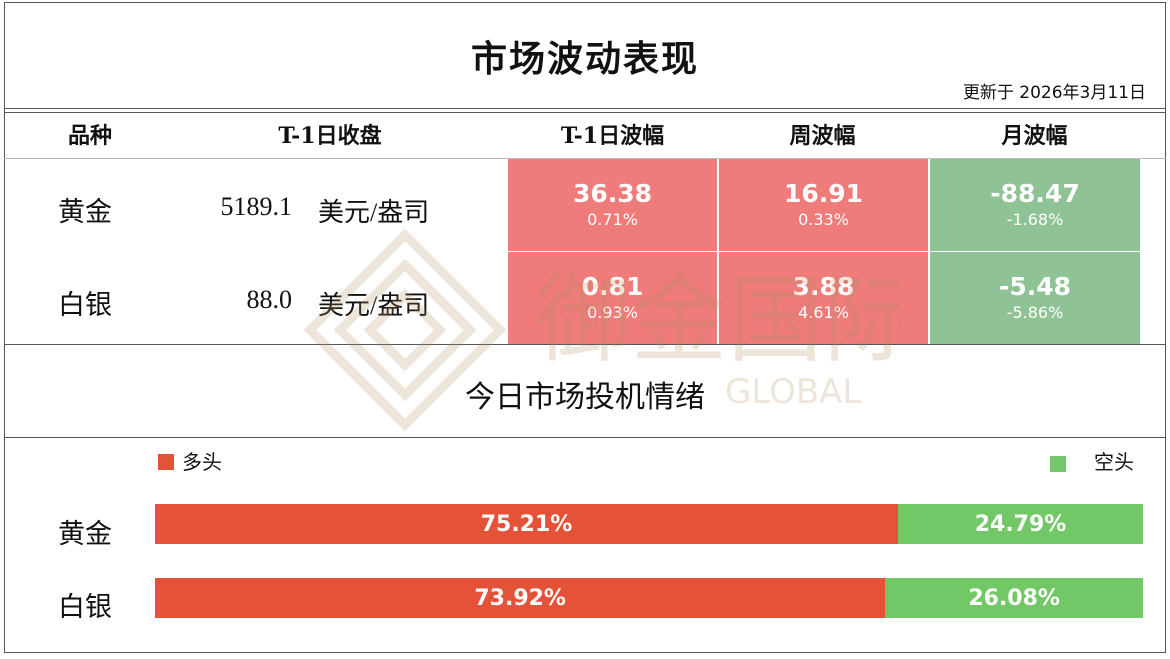 The image size is (1170, 659). What do you see at coordinates (85, 607) in the screenshot?
I see `sentiment-name-silver: 白银` at bounding box center [85, 607].